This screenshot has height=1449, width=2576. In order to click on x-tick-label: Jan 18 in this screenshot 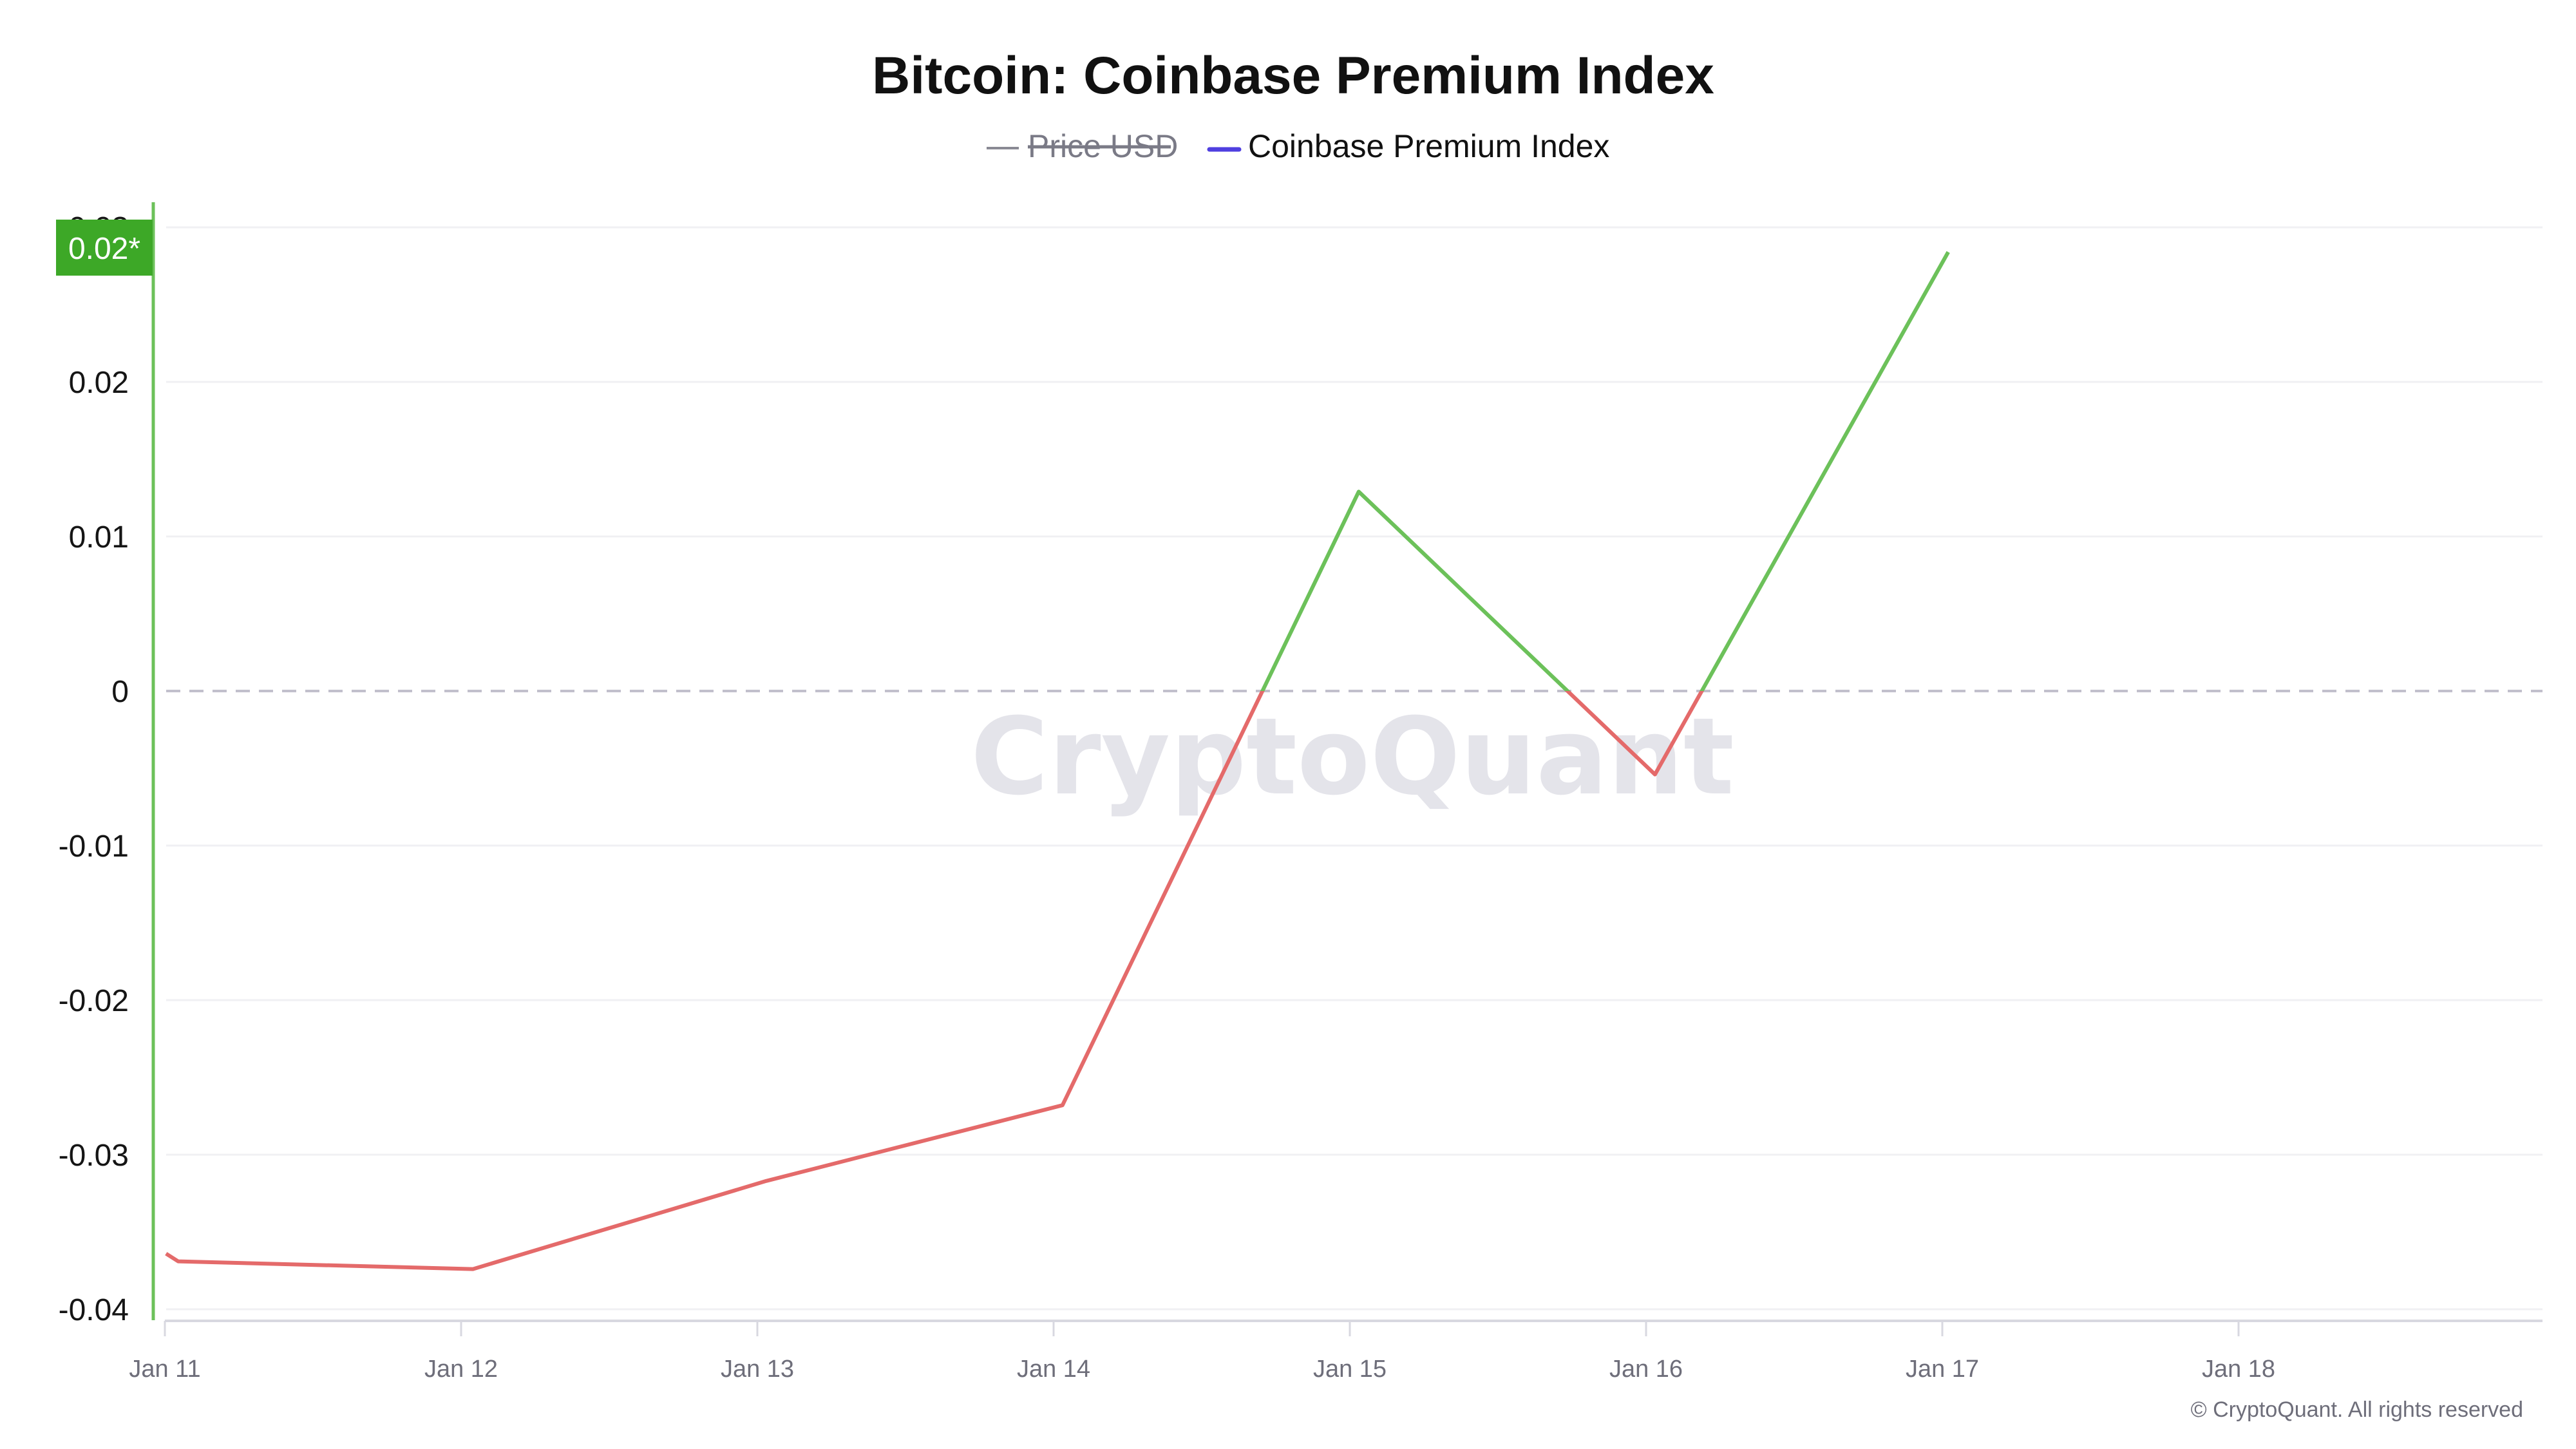, I will do `click(2238, 1370)`.